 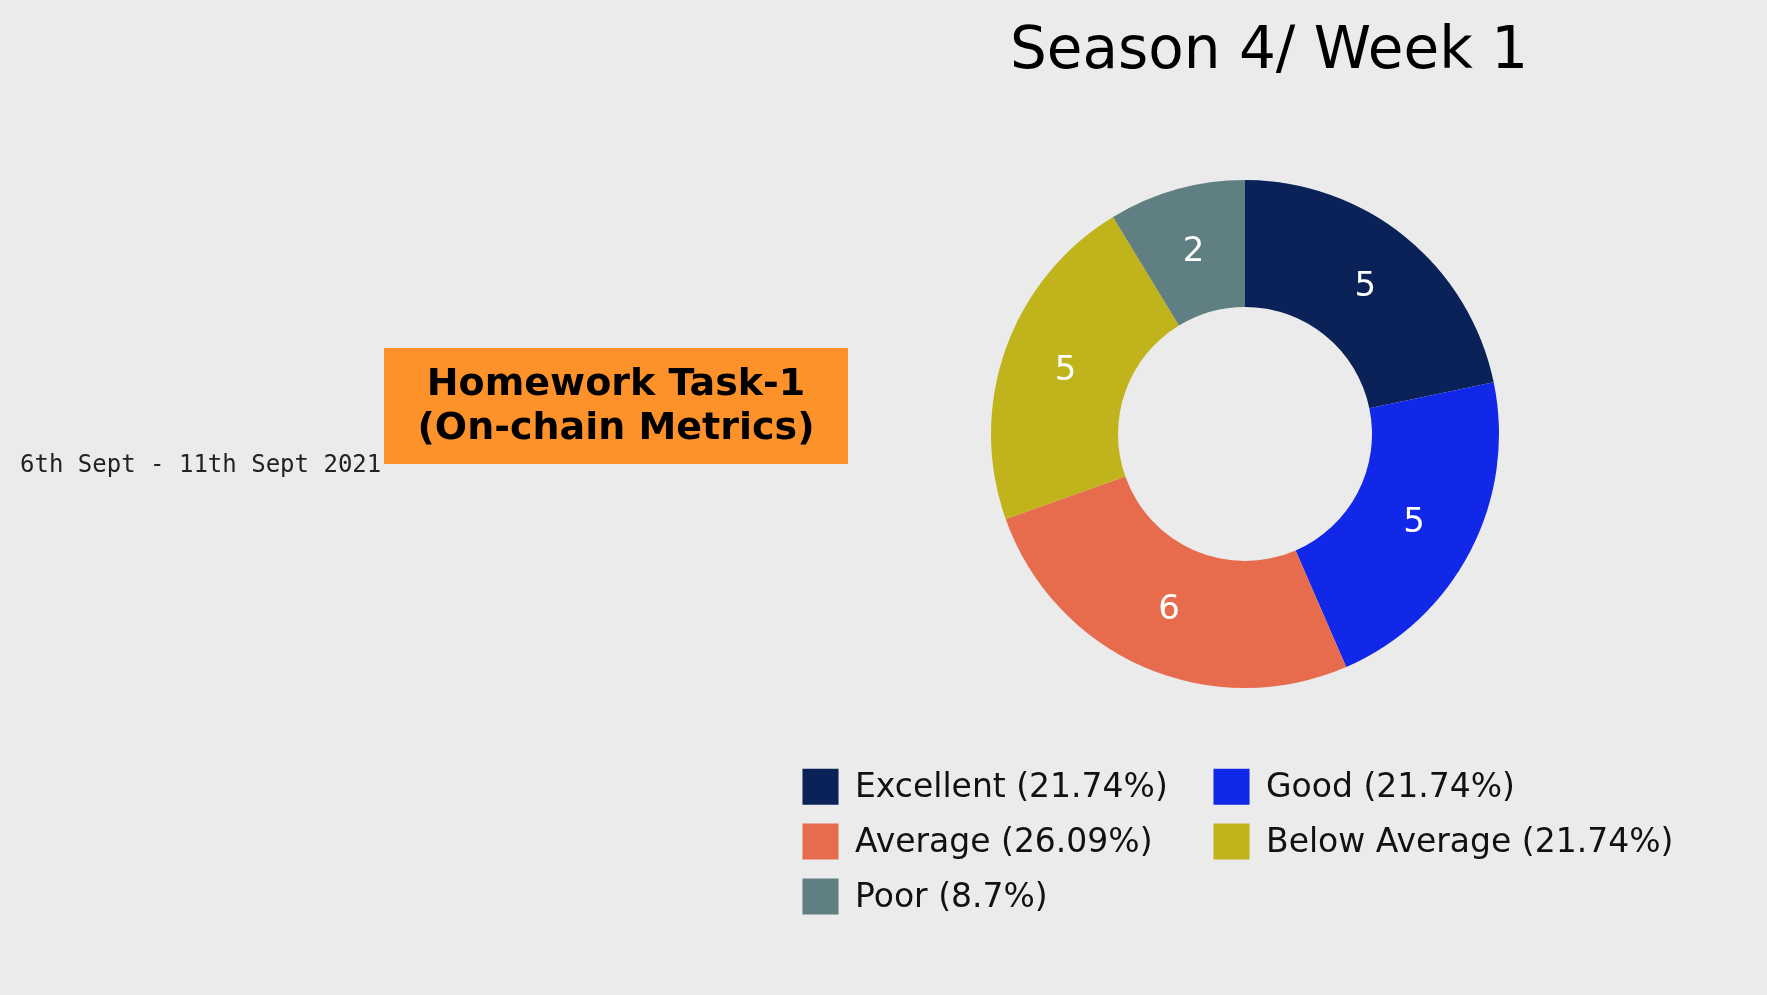 What do you see at coordinates (1470, 840) in the screenshot?
I see `legend-label: Below Average (21.74%)` at bounding box center [1470, 840].